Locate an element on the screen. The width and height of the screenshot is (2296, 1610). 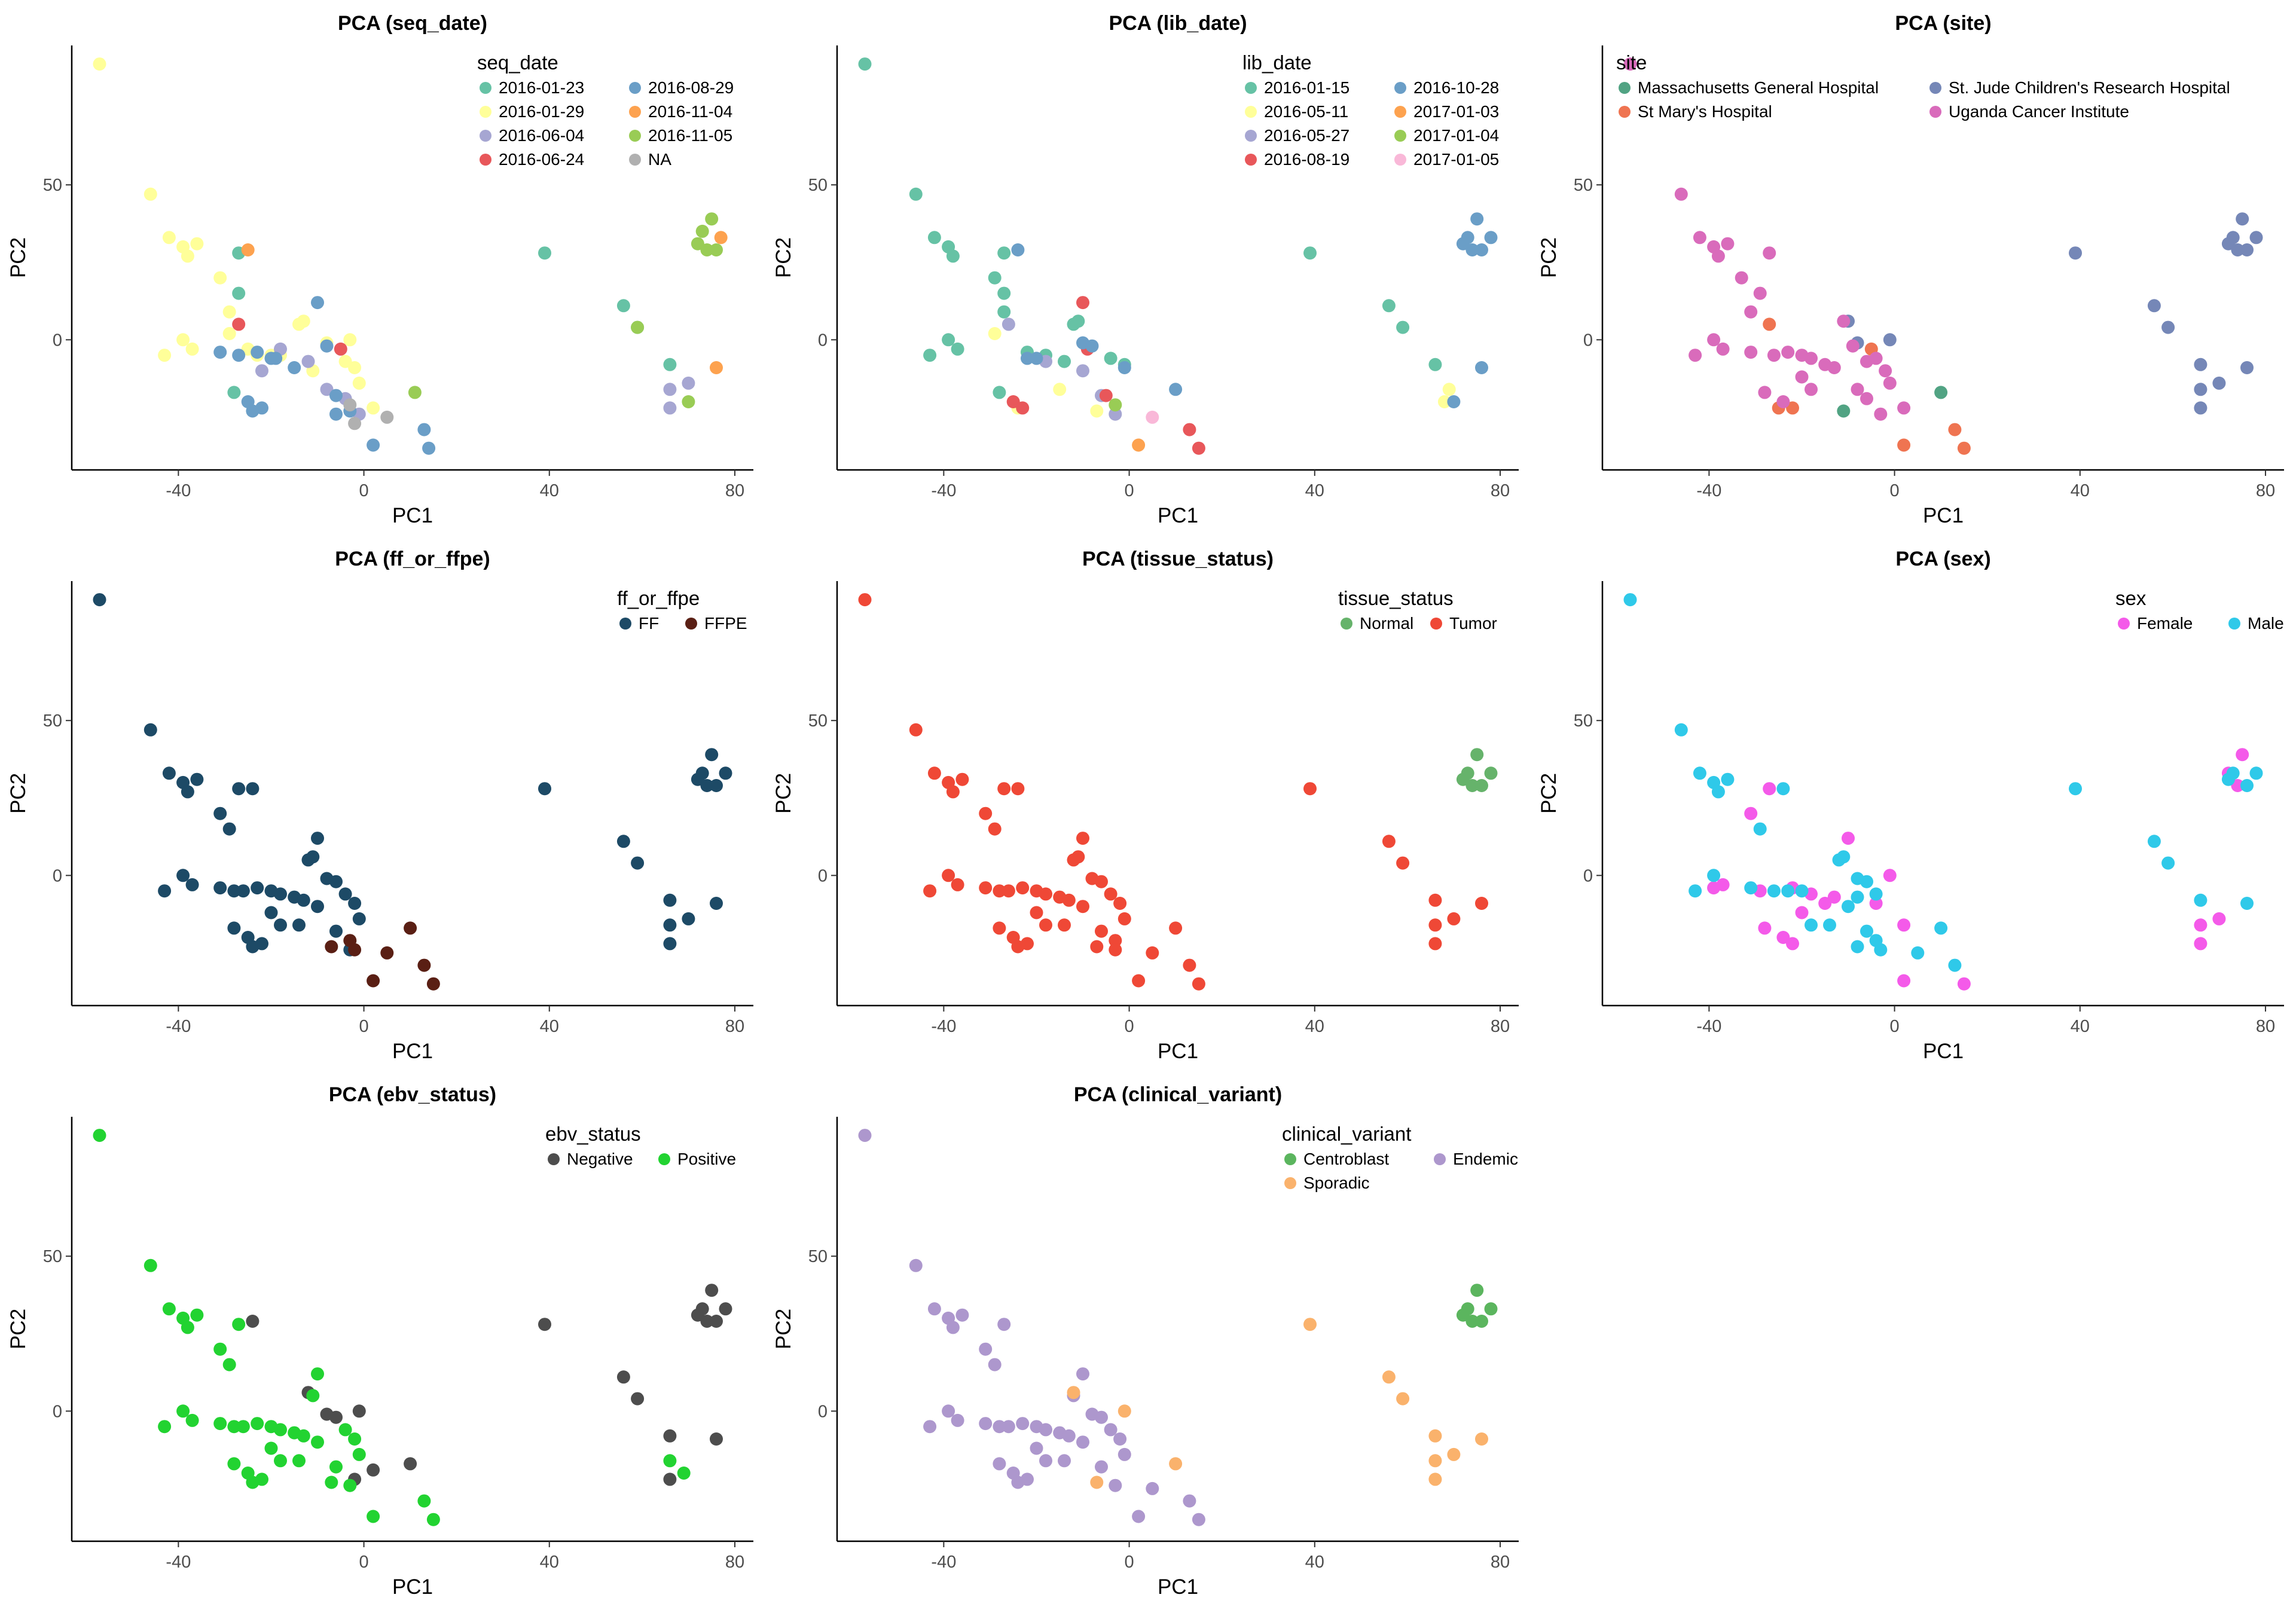
x-axis-label: PC1 is located at coordinates (412, 1587).